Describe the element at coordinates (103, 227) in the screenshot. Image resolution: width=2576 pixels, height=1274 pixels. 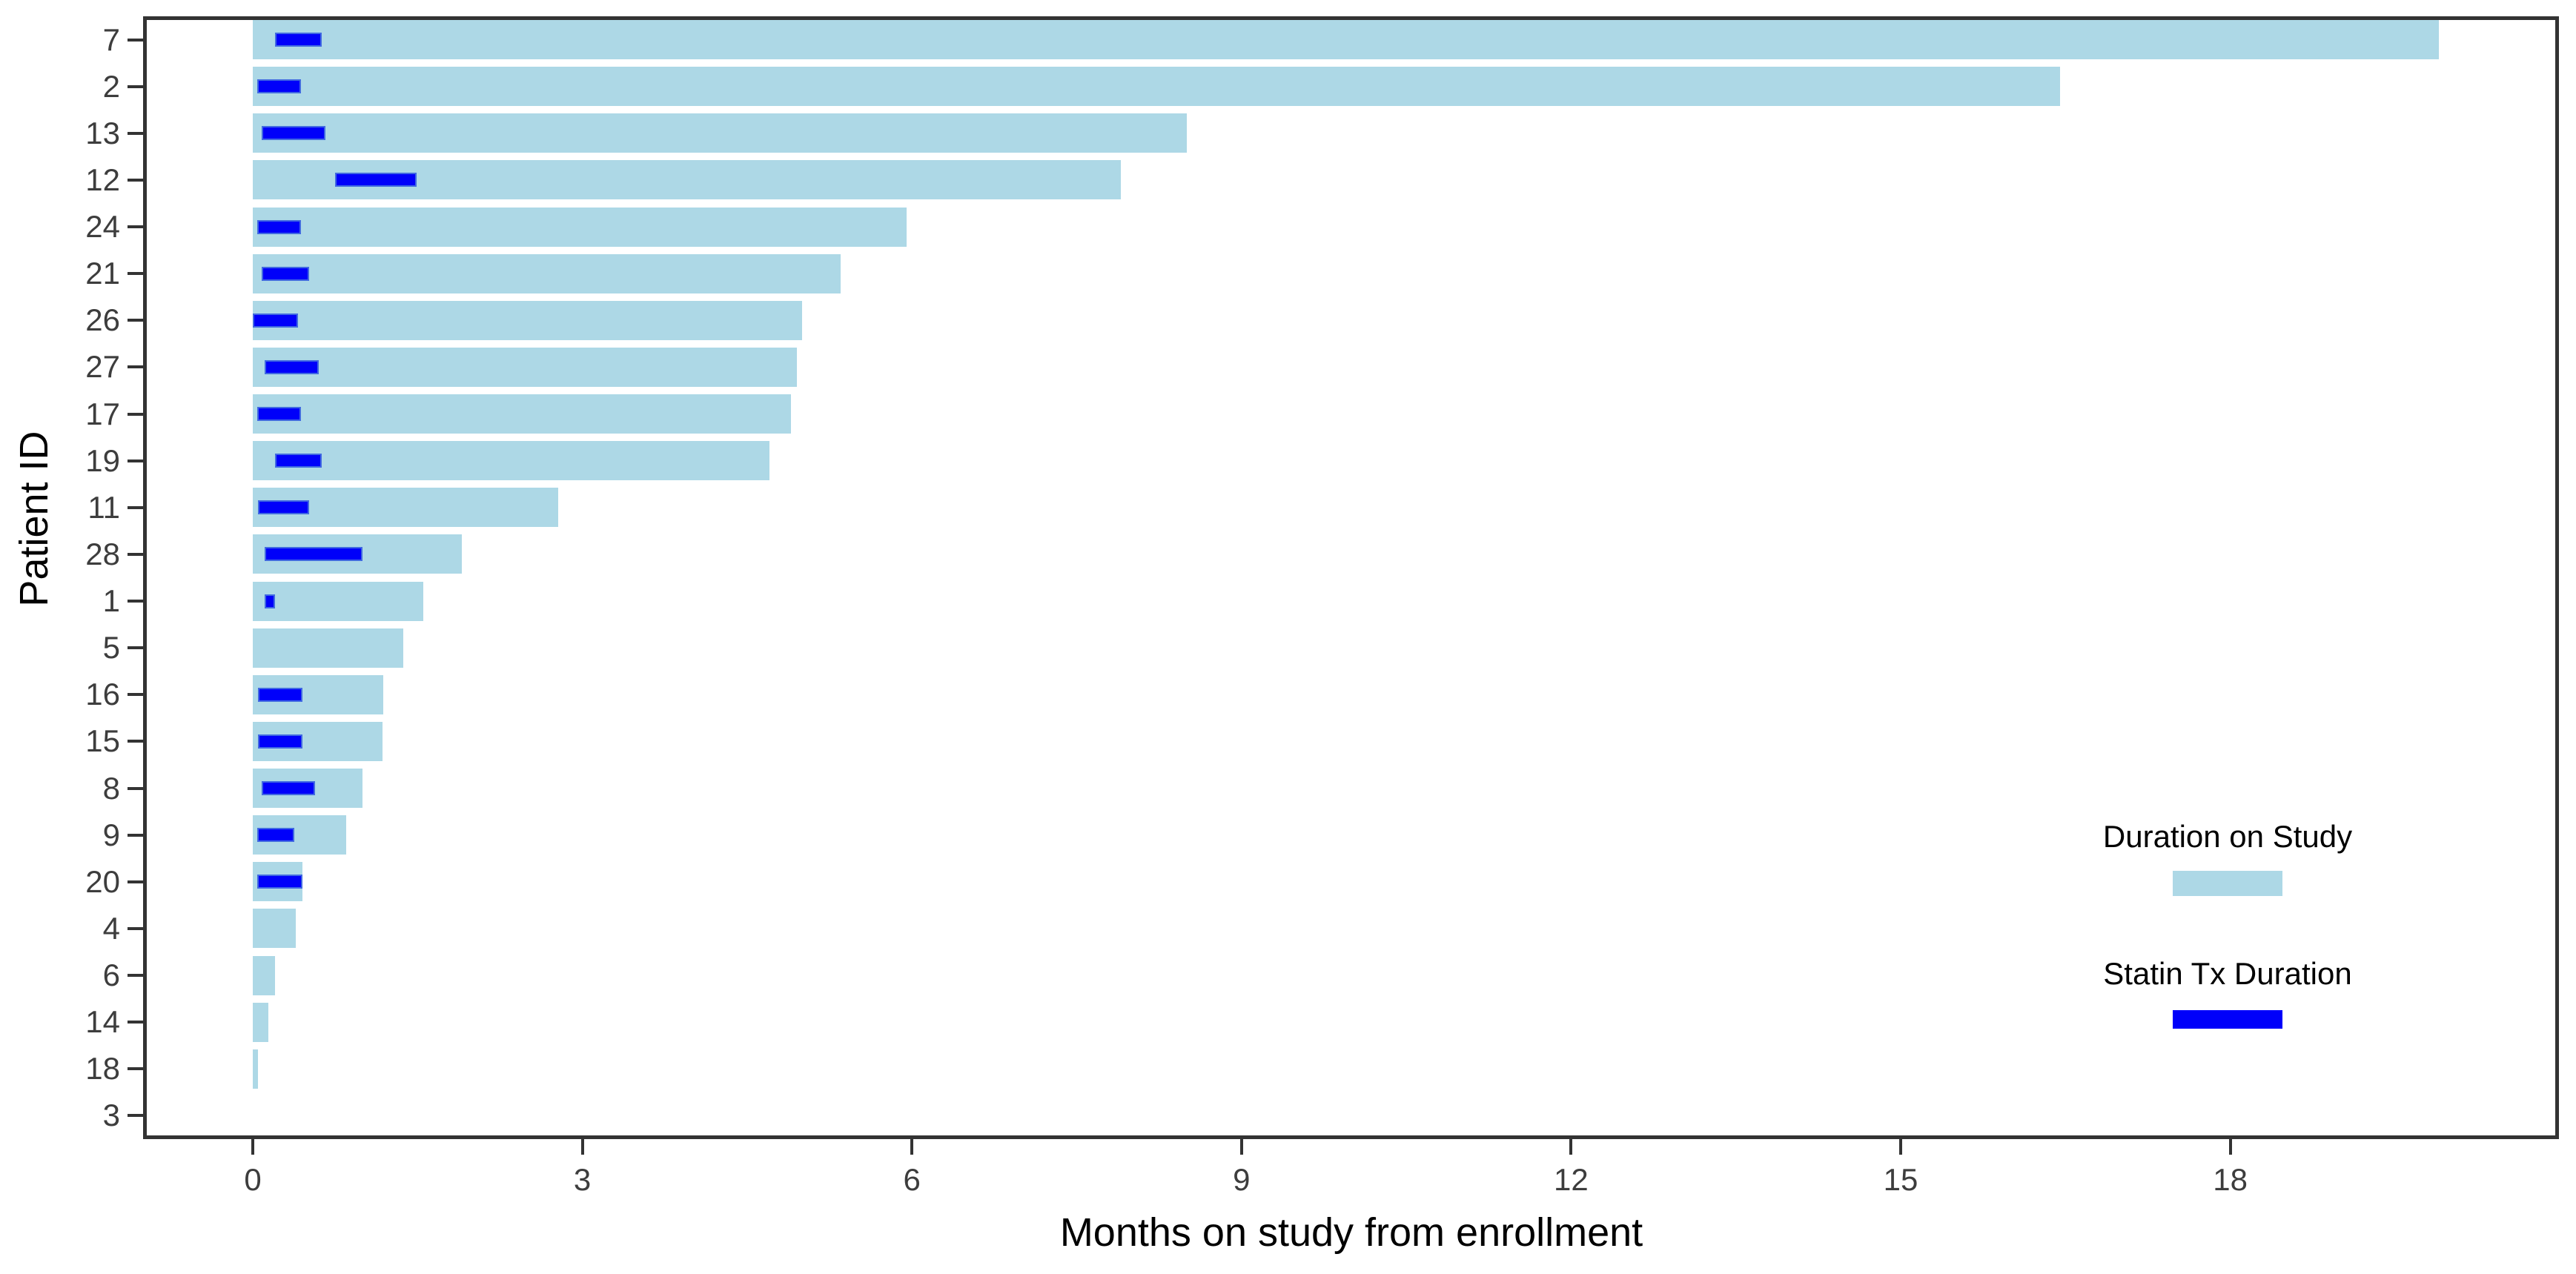
I see `y-tick-label-patient-24: 24` at that location.